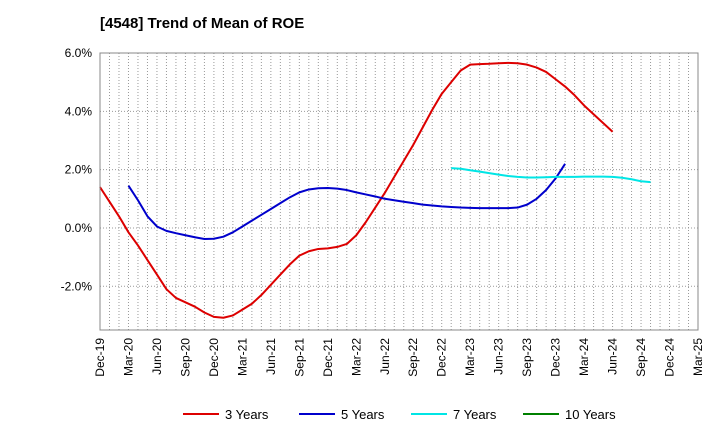 Image resolution: width=720 pixels, height=440 pixels. Describe the element at coordinates (185, 357) in the screenshot. I see `x-tick-label: Sep-20` at that location.